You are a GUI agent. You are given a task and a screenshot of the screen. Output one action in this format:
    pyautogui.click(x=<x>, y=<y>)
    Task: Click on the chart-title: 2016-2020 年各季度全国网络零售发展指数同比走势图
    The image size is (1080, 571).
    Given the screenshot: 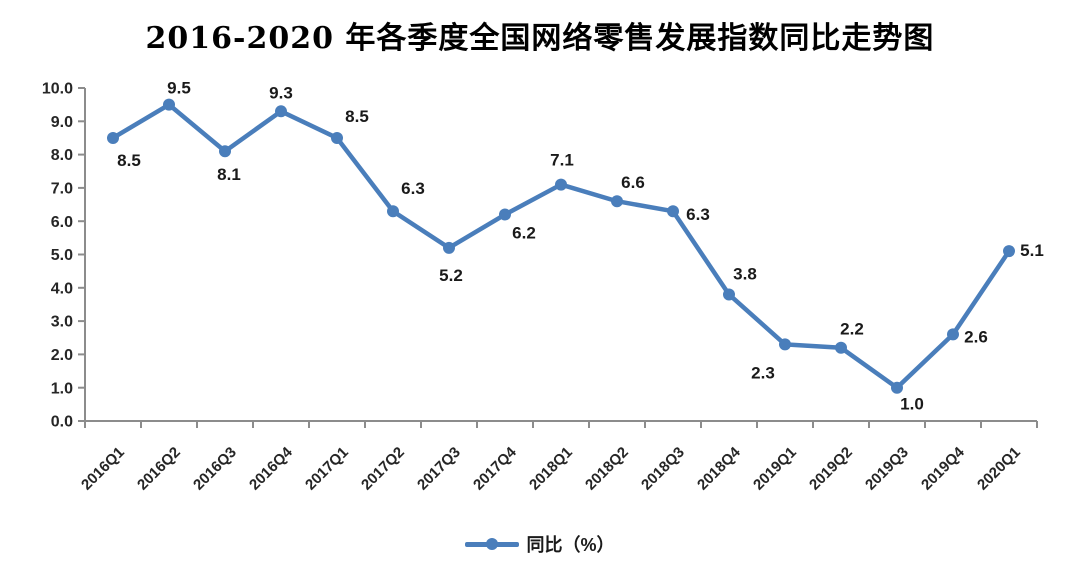 What is the action you would take?
    pyautogui.click(x=540, y=38)
    